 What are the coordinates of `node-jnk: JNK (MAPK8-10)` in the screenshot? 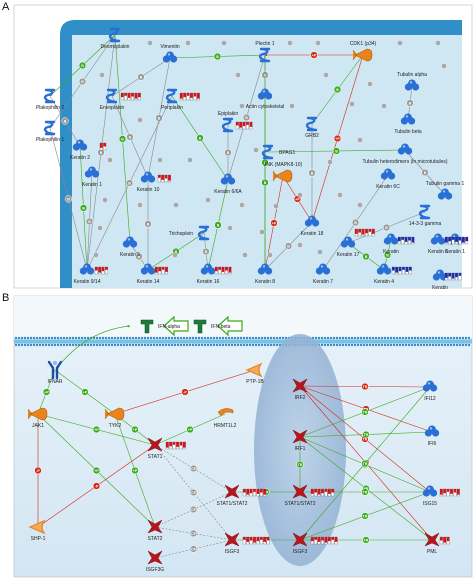 It's located at (283, 172).